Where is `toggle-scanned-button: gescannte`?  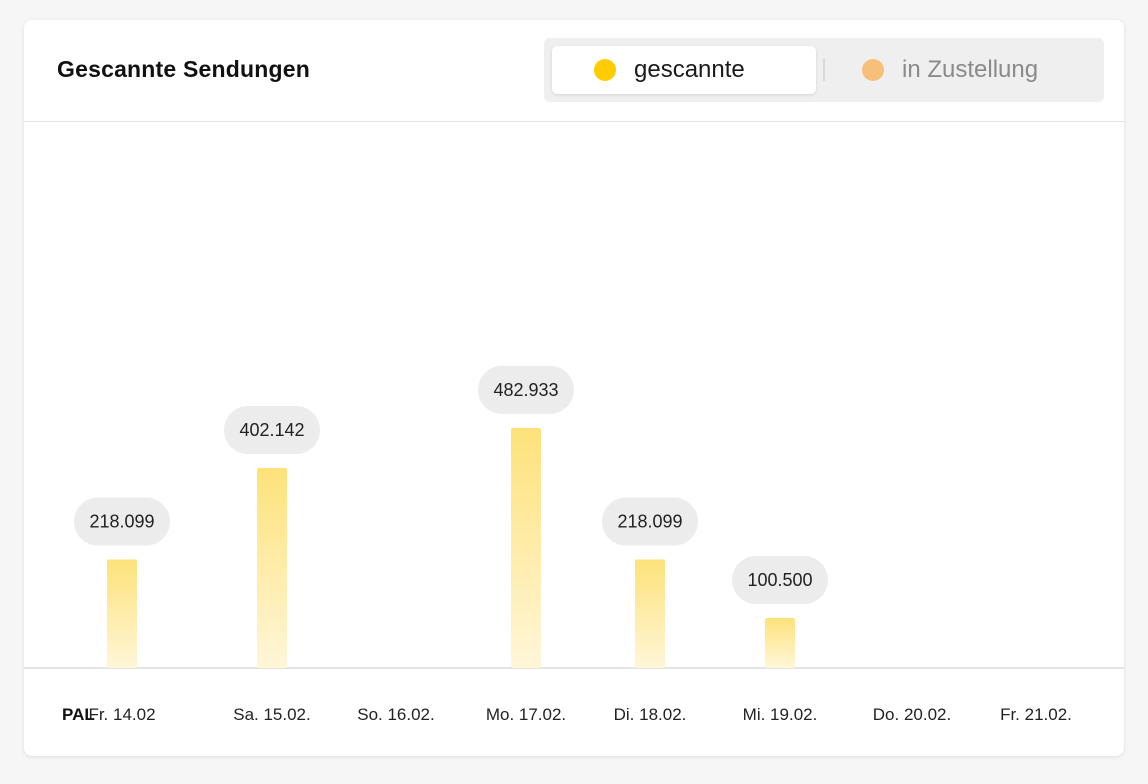 toggle-scanned-button: gescannte is located at coordinates (684, 70).